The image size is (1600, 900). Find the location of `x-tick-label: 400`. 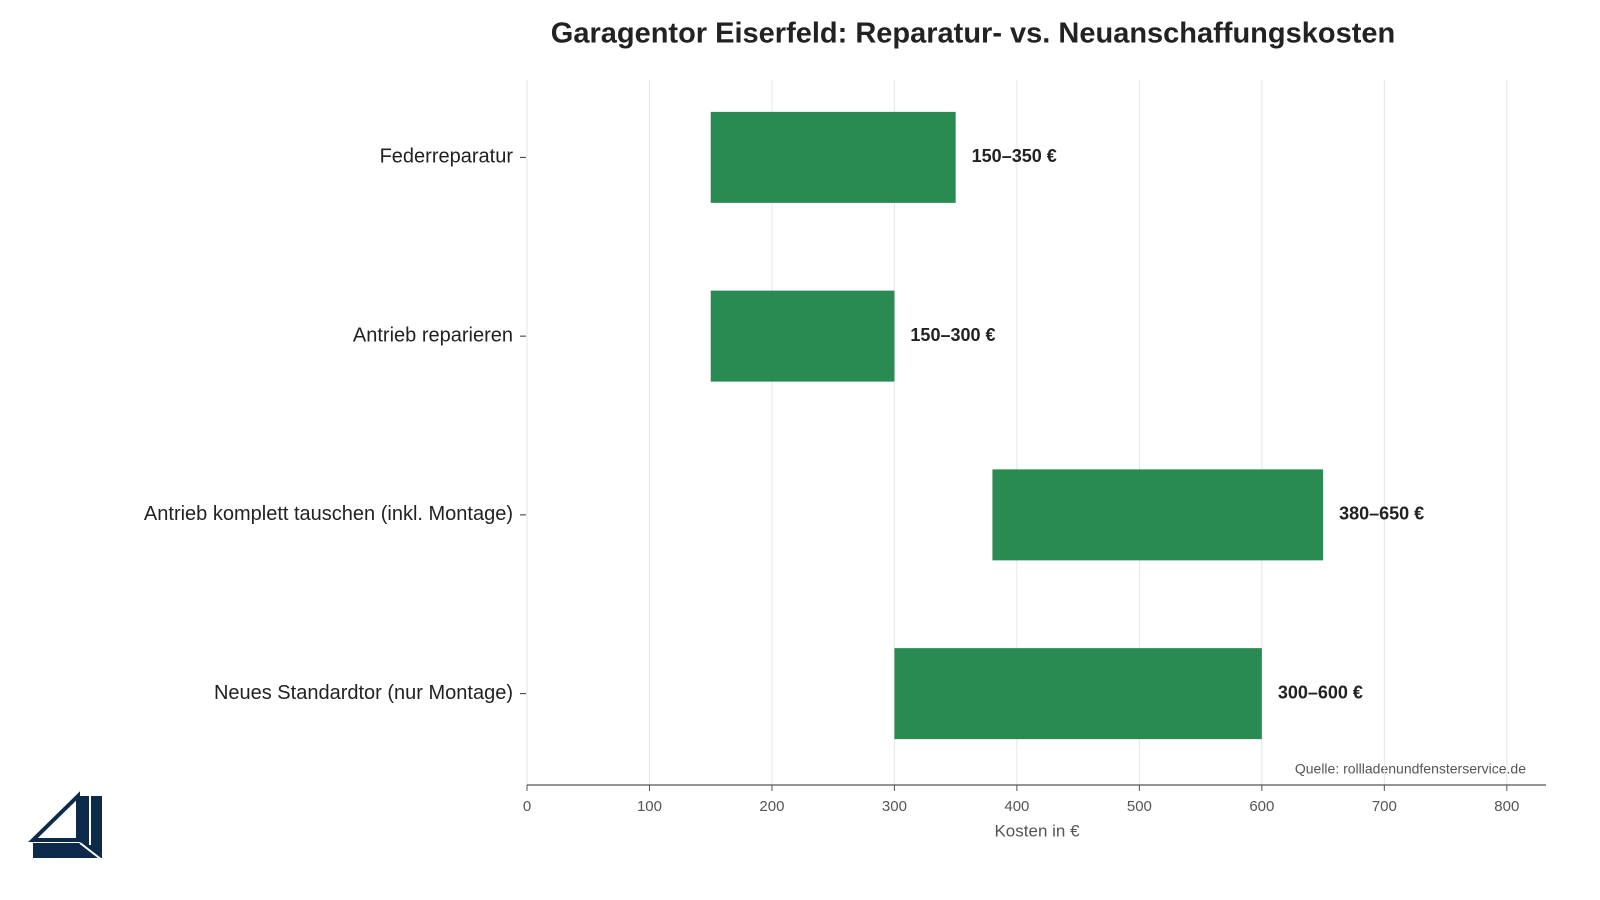

x-tick-label: 400 is located at coordinates (1016, 806).